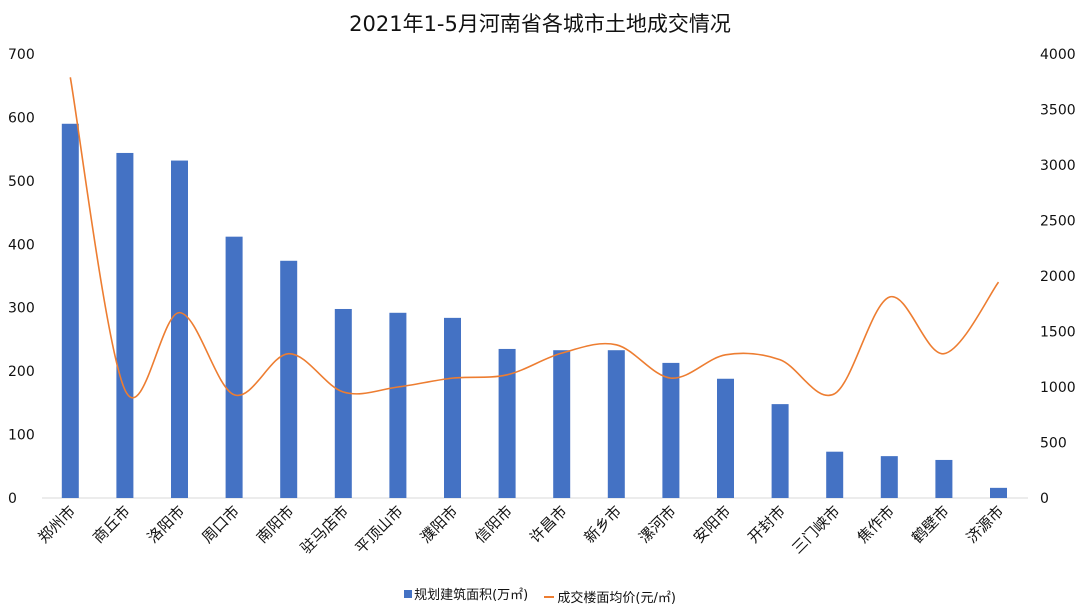  I want to click on right-axis-tick: 2000, so click(1058, 277).